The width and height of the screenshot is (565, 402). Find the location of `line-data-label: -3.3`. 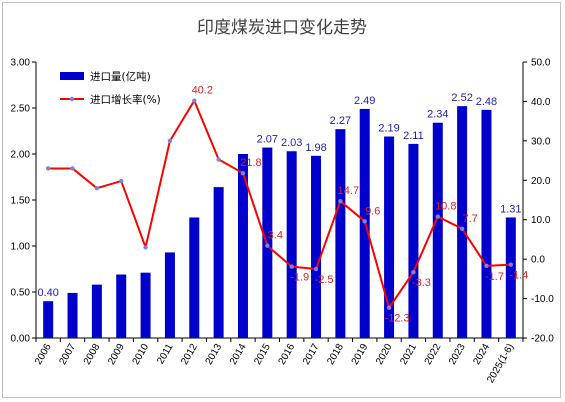

line-data-label: -3.3 is located at coordinates (421, 283).